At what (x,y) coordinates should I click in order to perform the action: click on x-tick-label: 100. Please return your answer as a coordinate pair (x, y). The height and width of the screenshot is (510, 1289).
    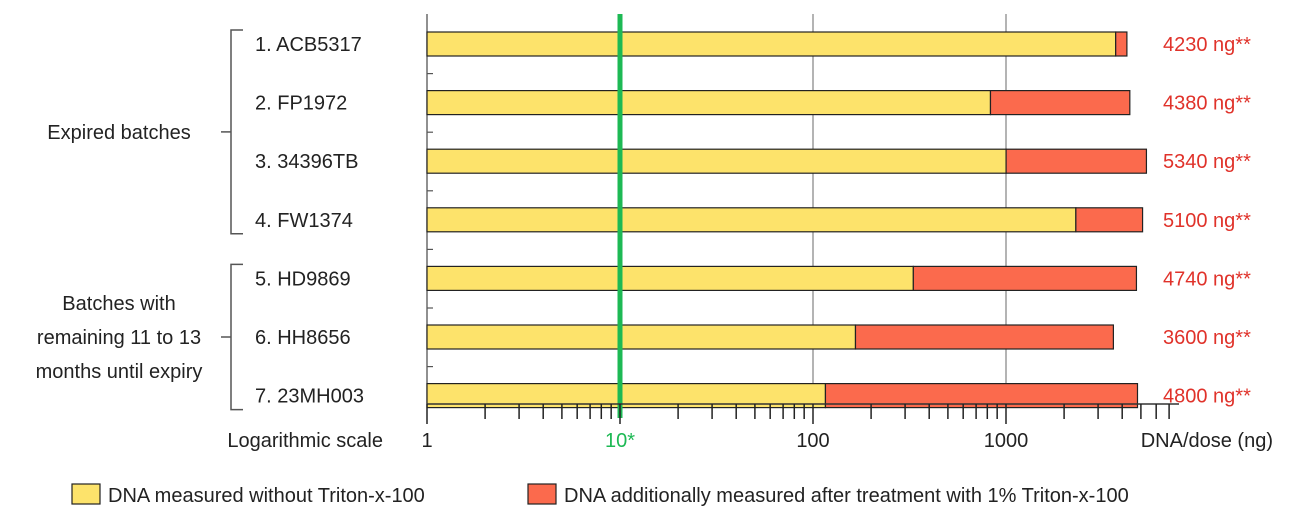
    Looking at the image, I should click on (812, 441).